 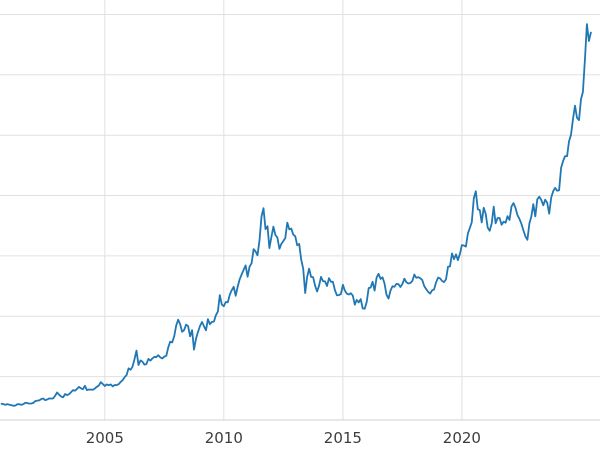 I want to click on x-tick-label: 2005, so click(x=105, y=438).